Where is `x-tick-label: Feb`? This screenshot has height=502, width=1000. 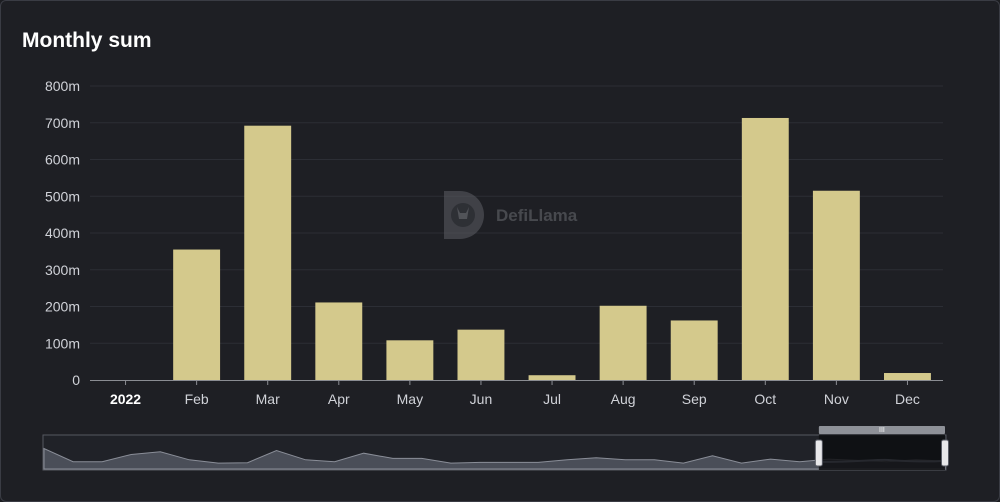
x-tick-label: Feb is located at coordinates (197, 399).